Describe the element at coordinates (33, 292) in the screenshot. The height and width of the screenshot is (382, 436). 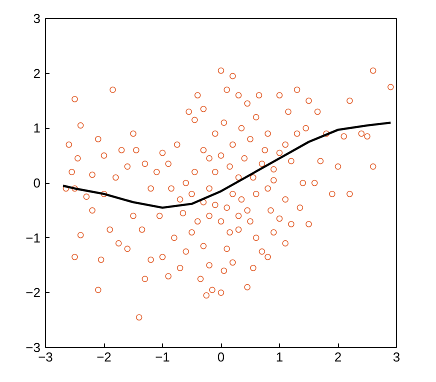
I see `y-tick-label: −2` at that location.